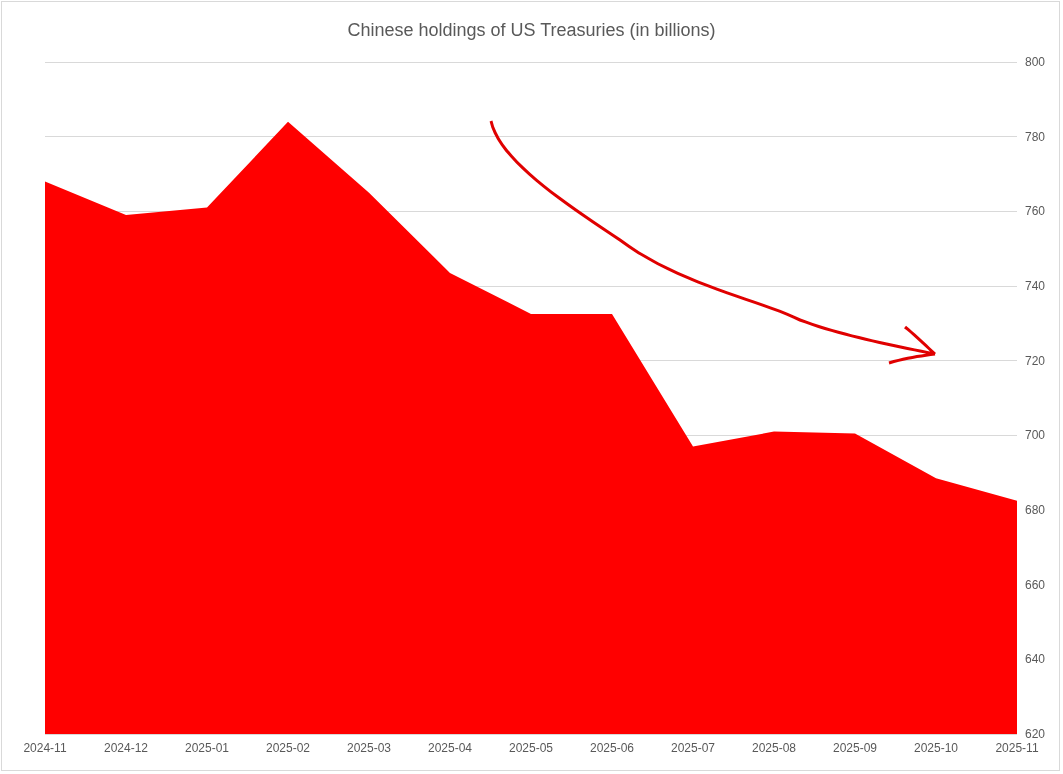 Image resolution: width=1063 pixels, height=774 pixels. What do you see at coordinates (531, 748) in the screenshot?
I see `x-tick-label: 2025-05` at bounding box center [531, 748].